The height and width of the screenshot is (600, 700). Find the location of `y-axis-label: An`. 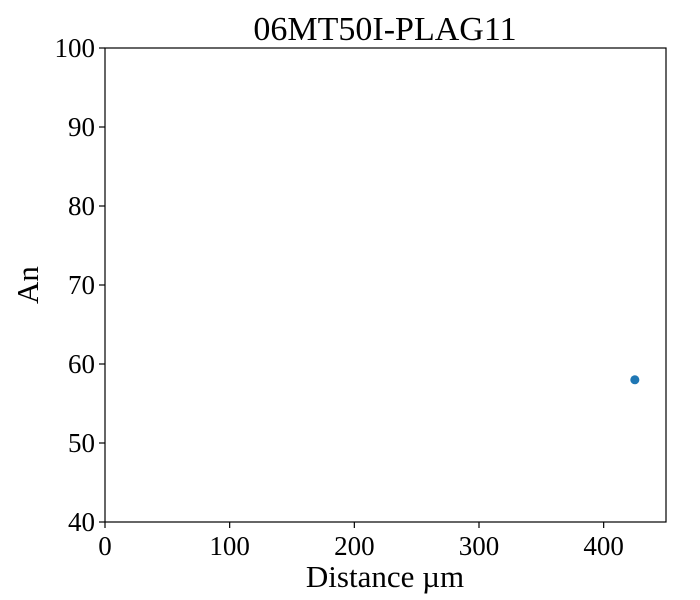

y-axis-label: An is located at coordinates (27, 285).